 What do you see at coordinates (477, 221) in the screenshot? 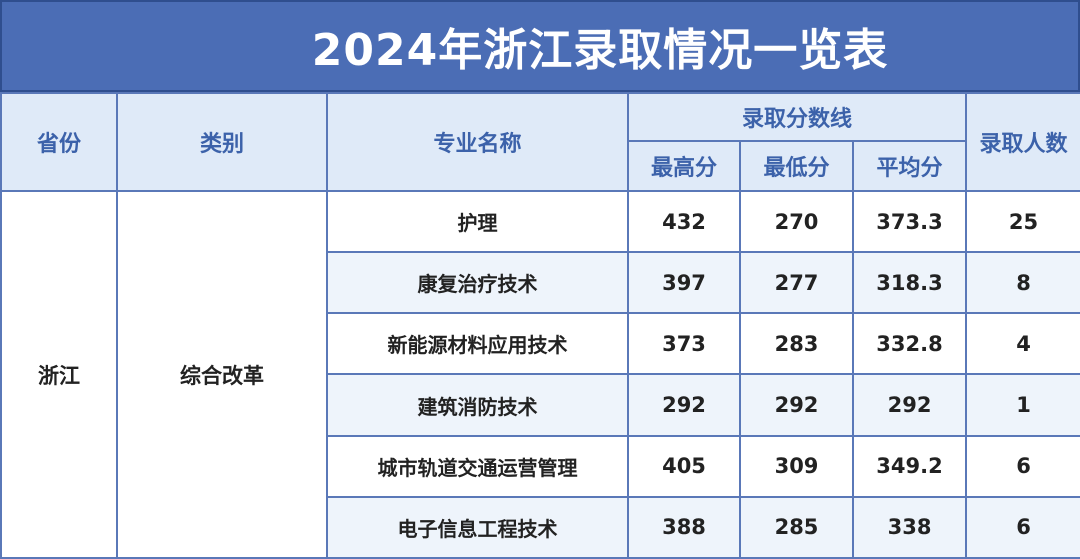
I see `major-cell: 护理` at bounding box center [477, 221].